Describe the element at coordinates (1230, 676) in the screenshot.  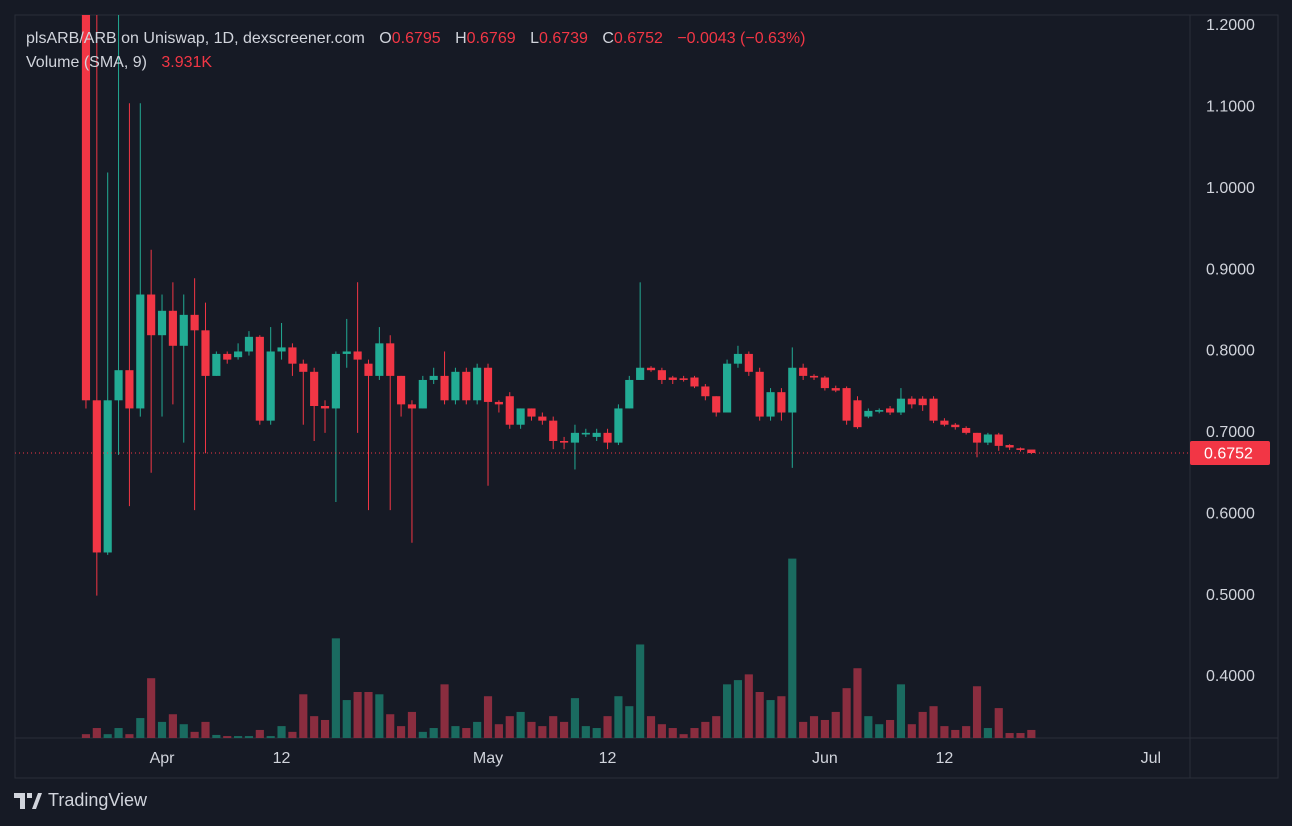
I see `y-tick-label: 0.4000` at that location.